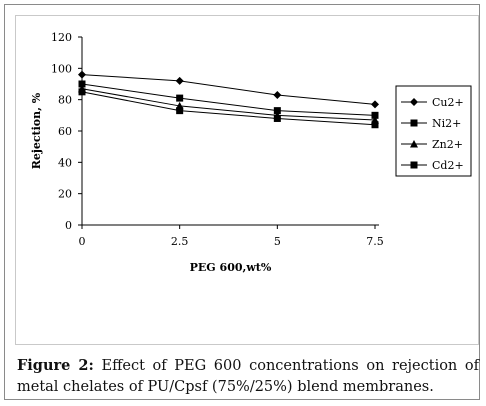 The image size is (486, 406). What do you see at coordinates (65, 194) in the screenshot?
I see `y-tick-label: 20` at bounding box center [65, 194].